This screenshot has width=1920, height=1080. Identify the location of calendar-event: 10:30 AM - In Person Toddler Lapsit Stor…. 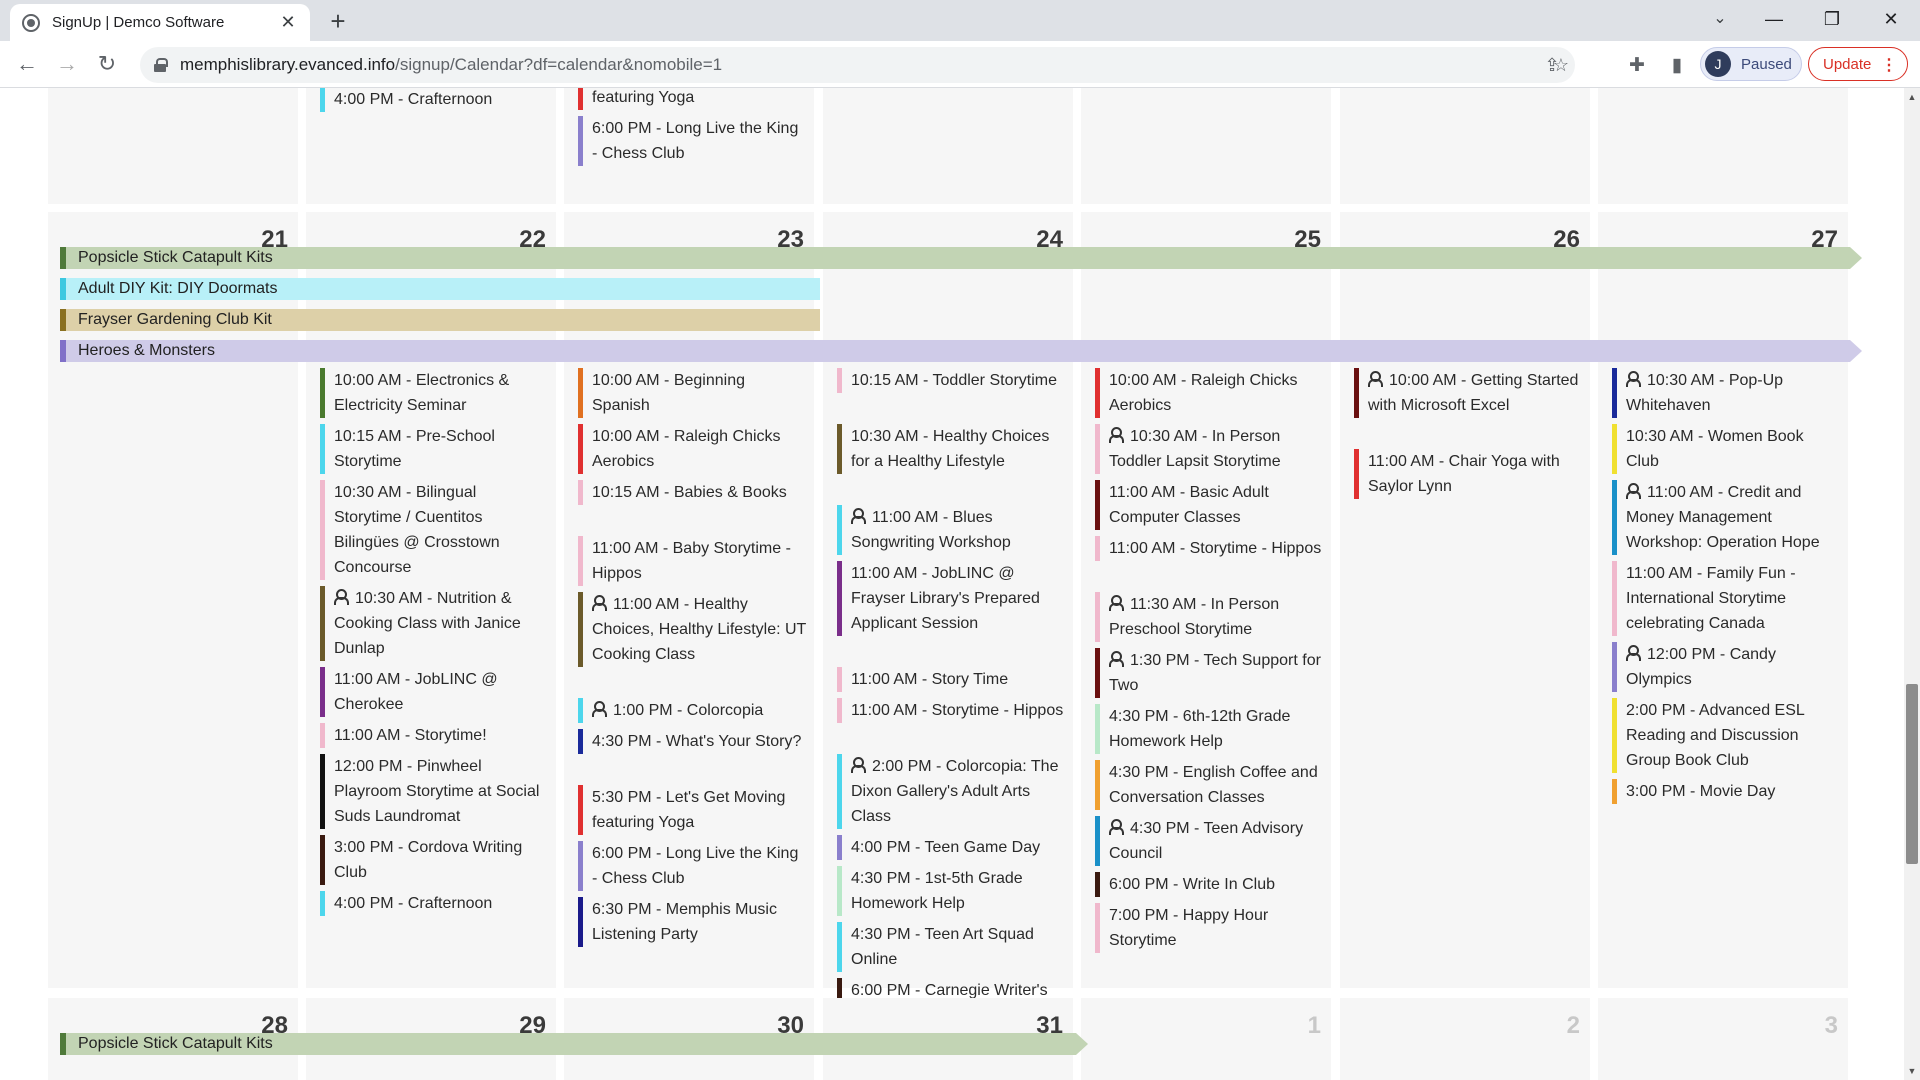
(1209, 449).